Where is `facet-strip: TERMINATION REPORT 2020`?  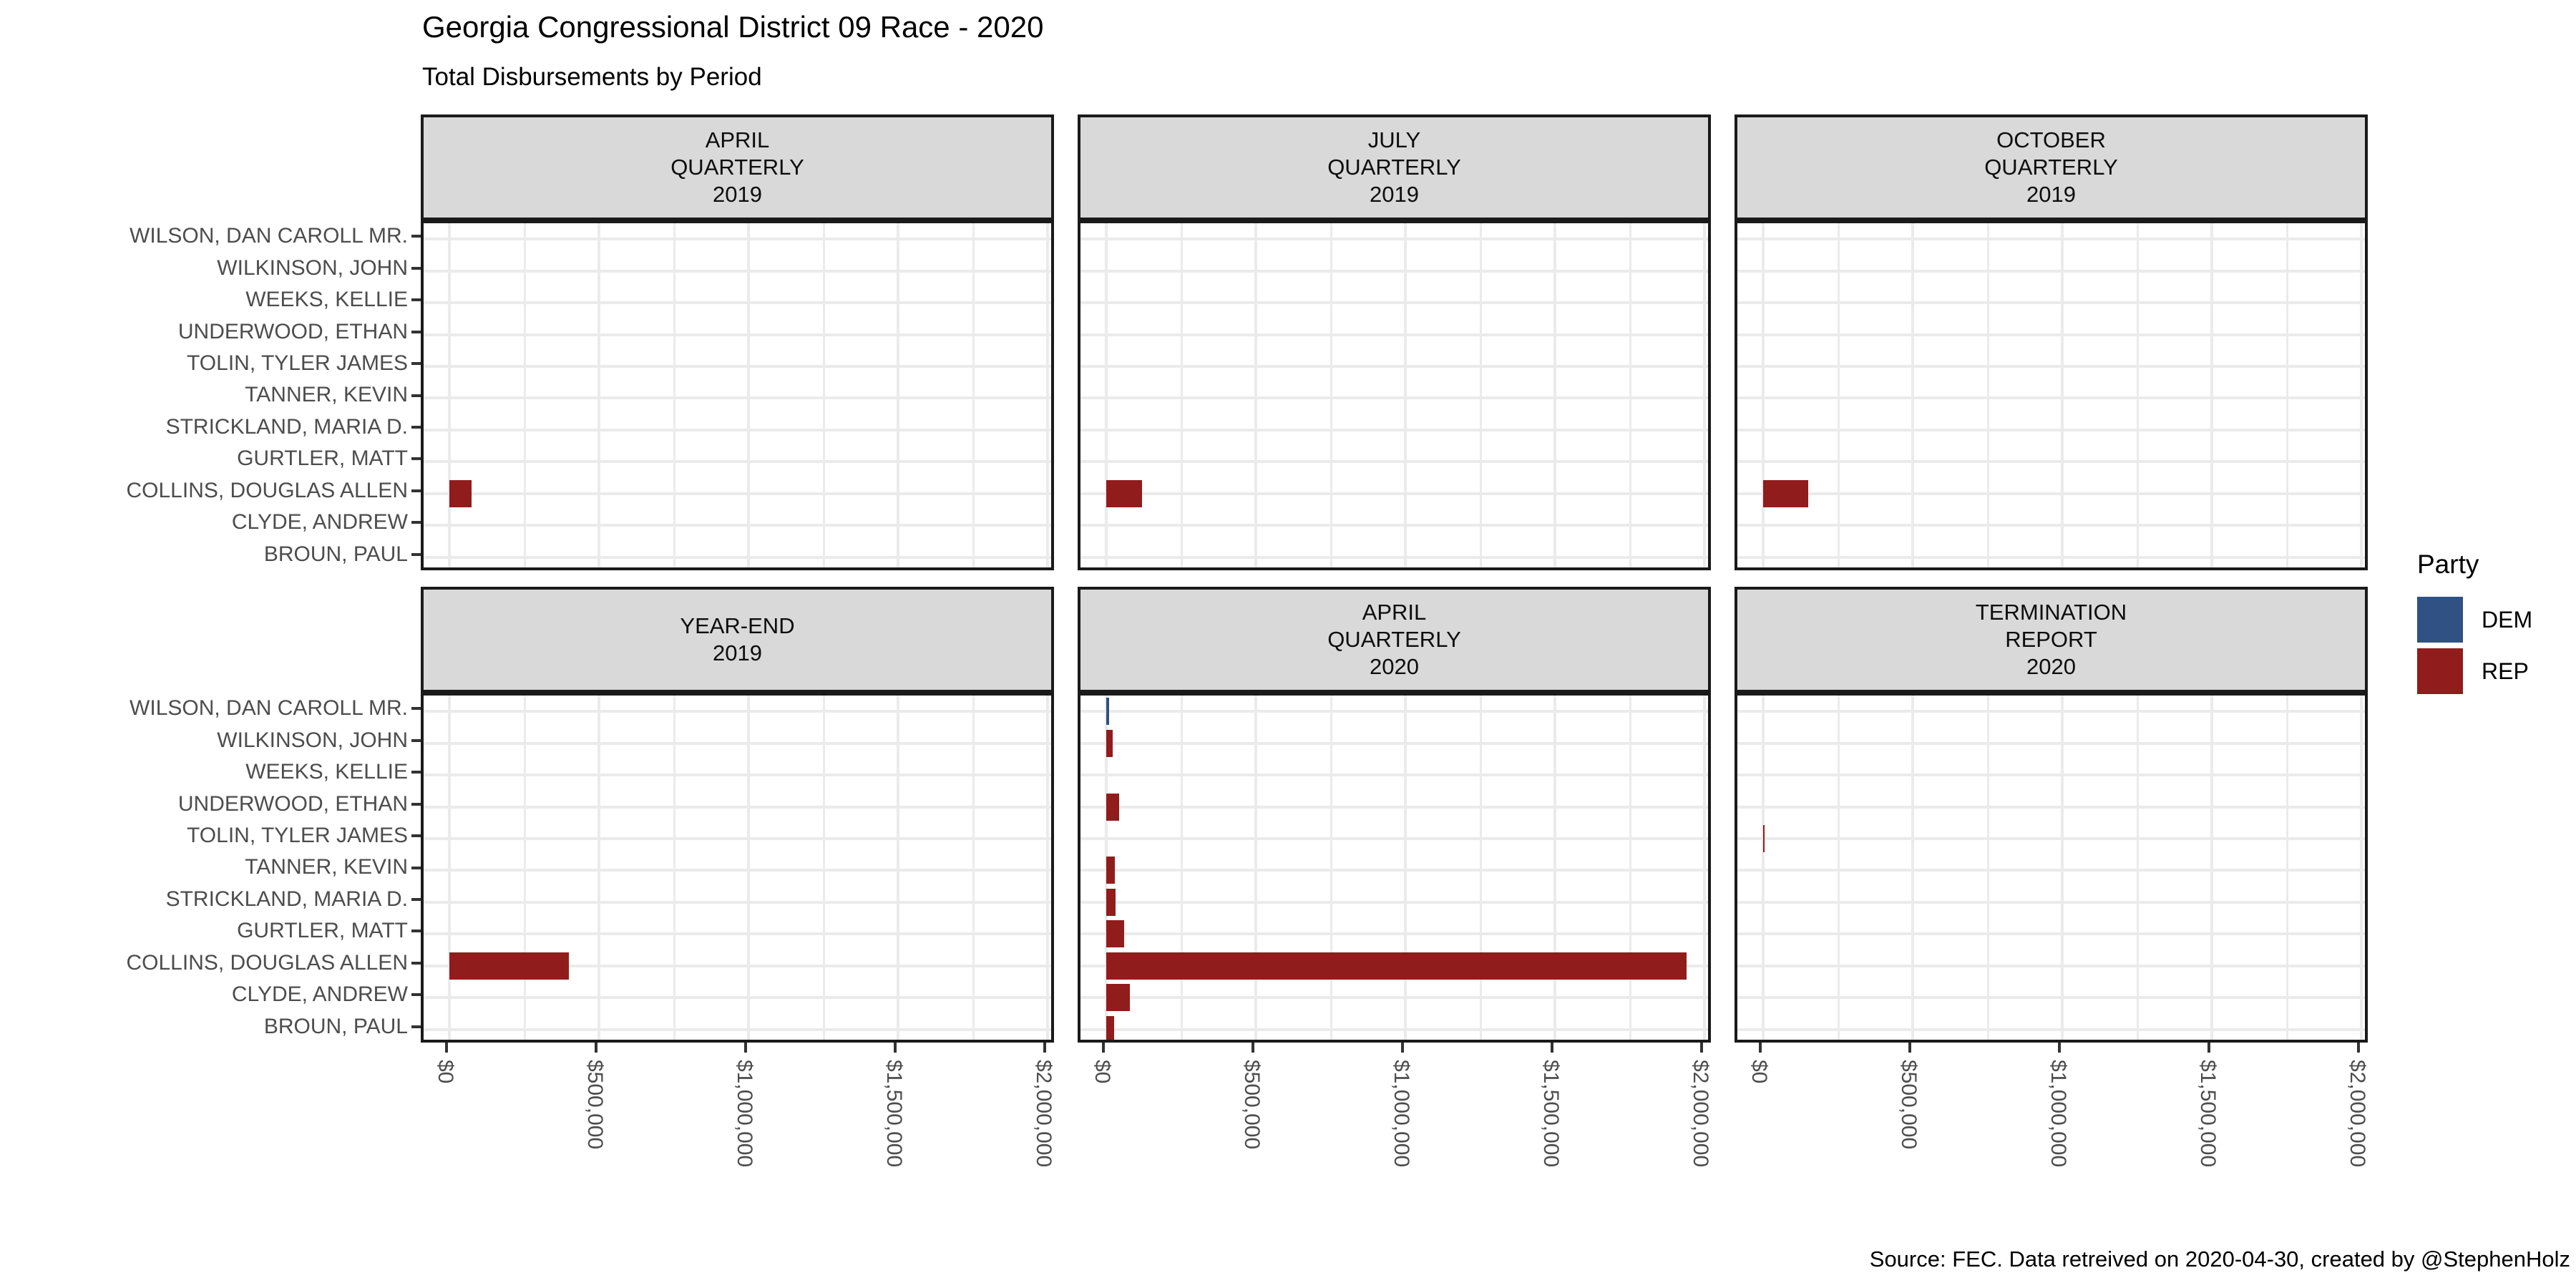
facet-strip: TERMINATION REPORT 2020 is located at coordinates (2051, 640).